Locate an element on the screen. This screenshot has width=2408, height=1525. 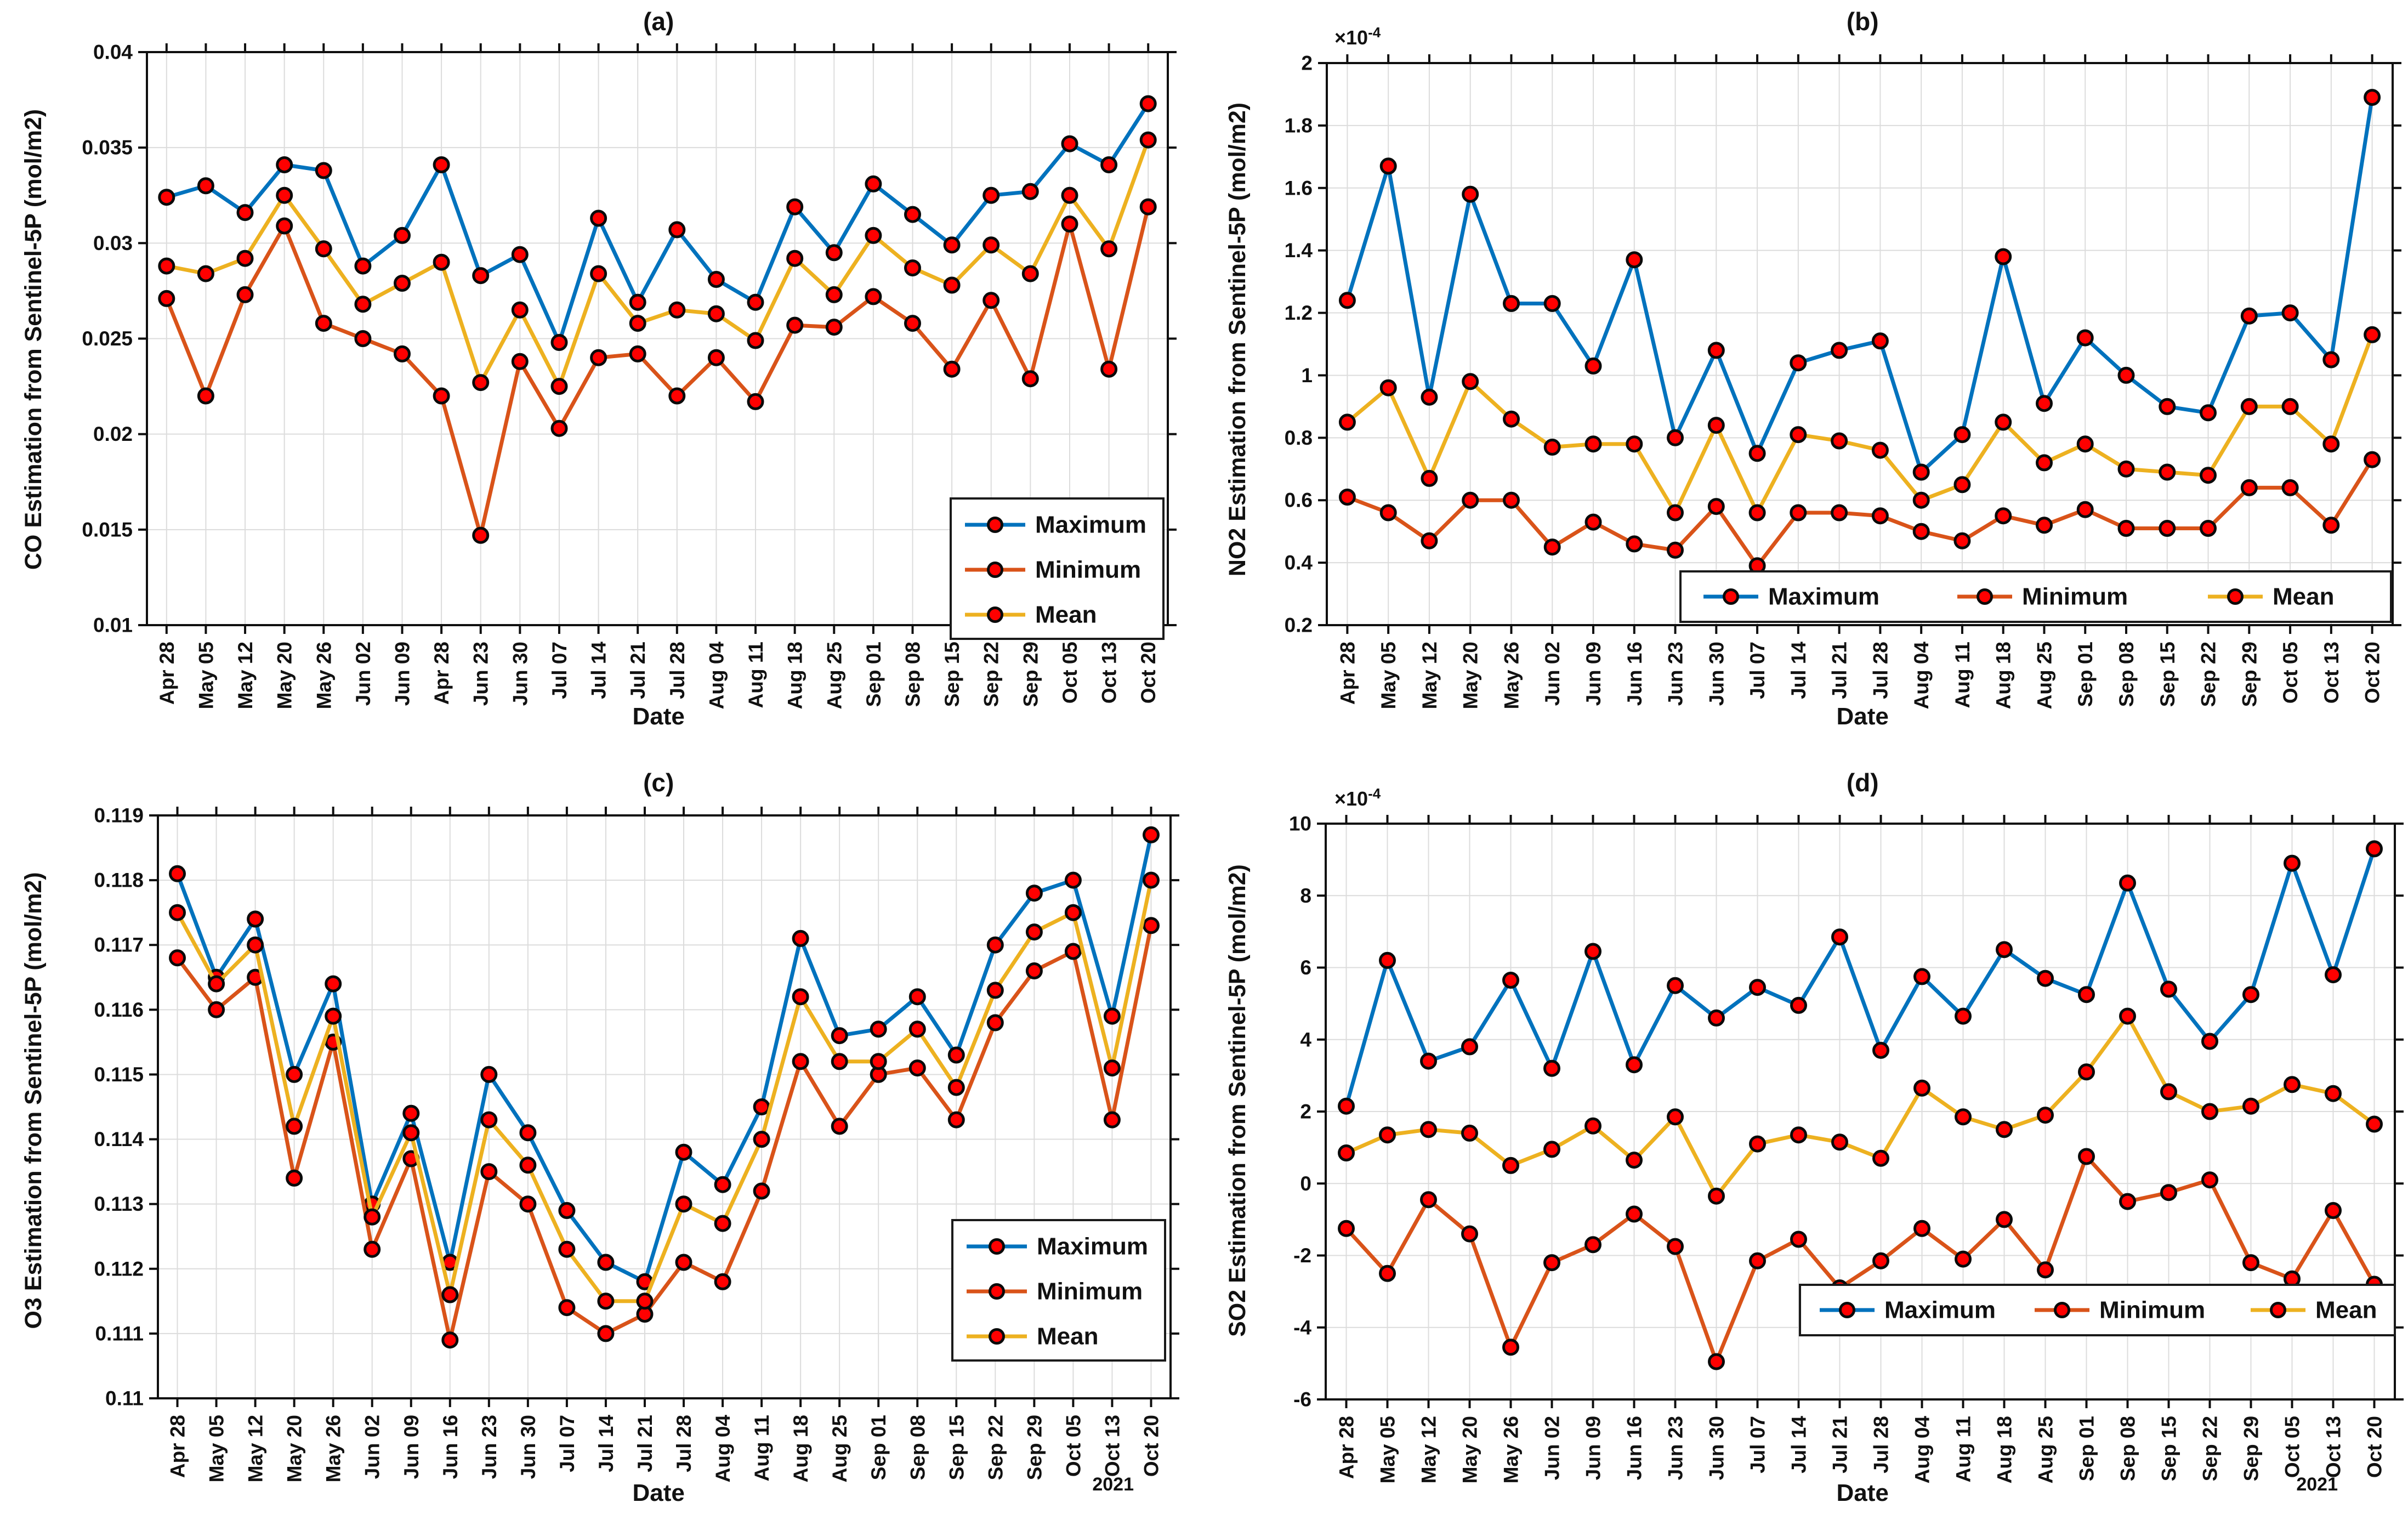
x-tick-label: Sep 01 is located at coordinates (878, 1447).